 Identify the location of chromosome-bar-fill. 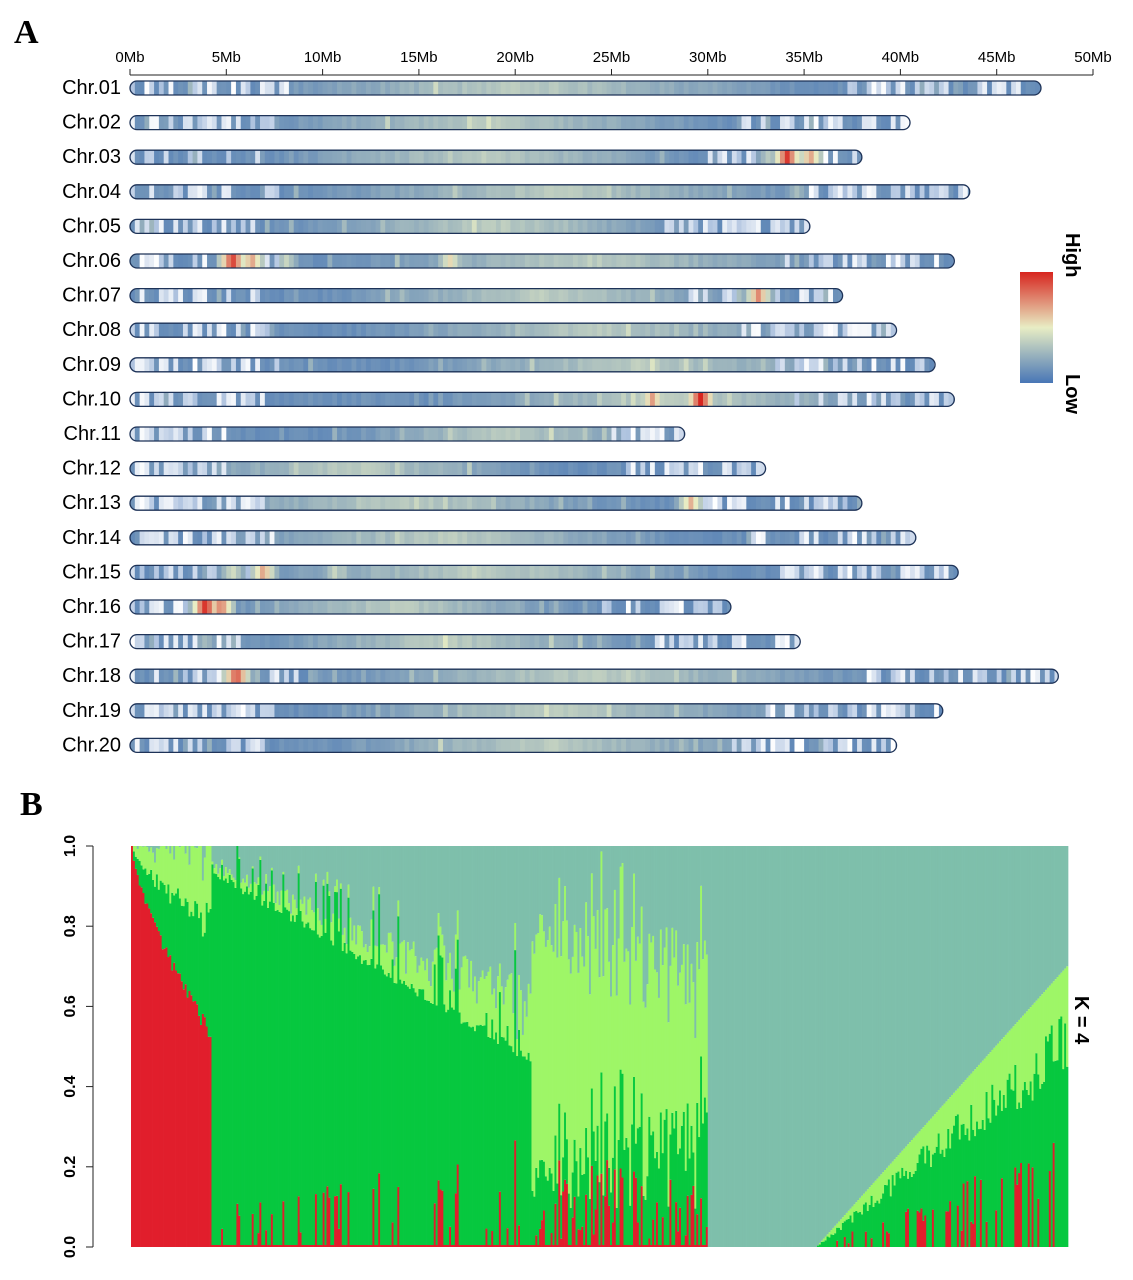
(550, 191).